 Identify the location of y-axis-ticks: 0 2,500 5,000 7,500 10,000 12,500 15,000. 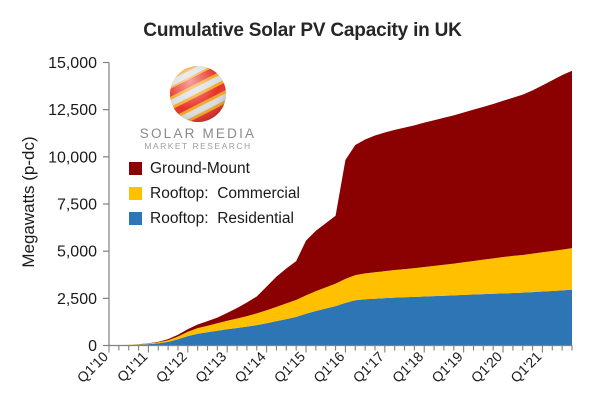
(78, 205).